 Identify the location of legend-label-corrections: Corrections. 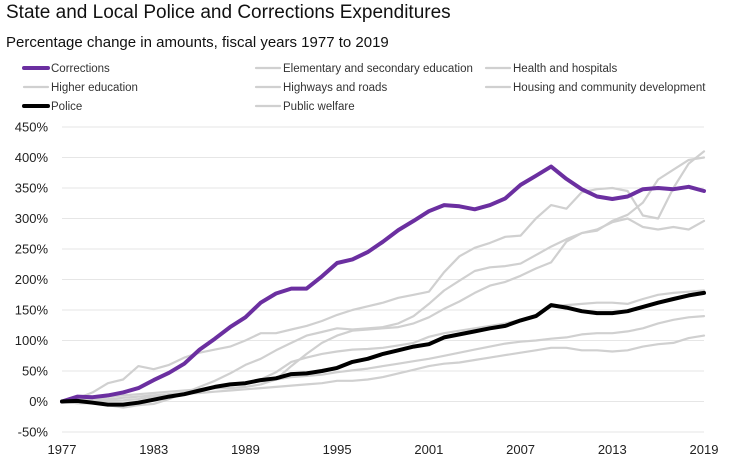
(80, 69).